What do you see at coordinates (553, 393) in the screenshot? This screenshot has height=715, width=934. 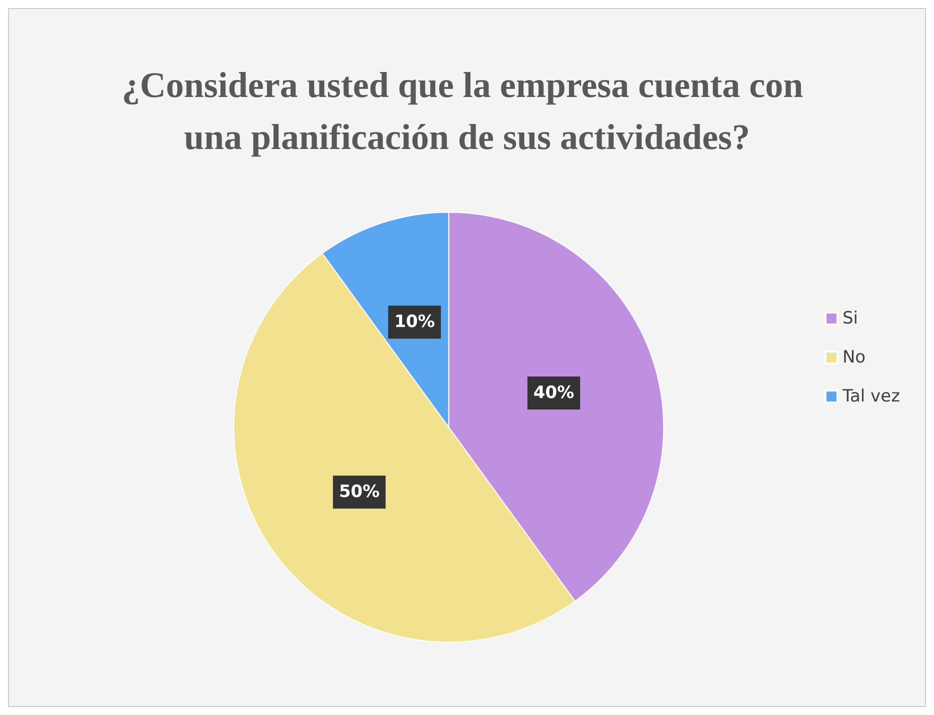 I see `data-label: 40%` at bounding box center [553, 393].